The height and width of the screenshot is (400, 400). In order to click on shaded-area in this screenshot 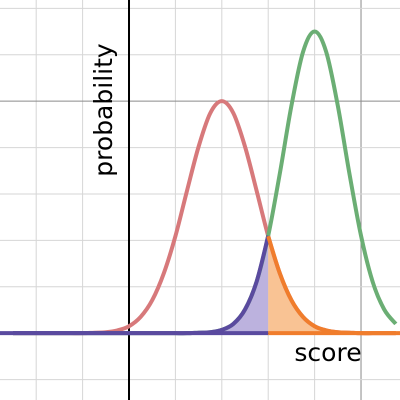, I will do `click(332, 285)`.